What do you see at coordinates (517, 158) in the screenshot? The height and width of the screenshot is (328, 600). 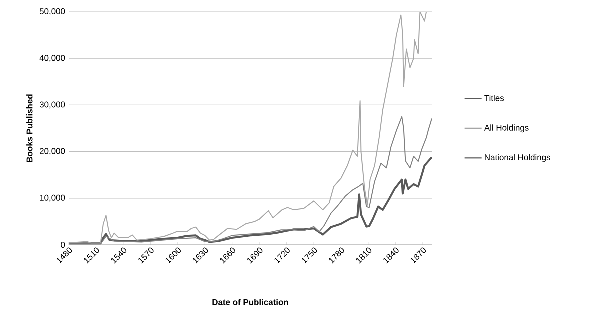 I see `legend-label: National Holdings` at bounding box center [517, 158].